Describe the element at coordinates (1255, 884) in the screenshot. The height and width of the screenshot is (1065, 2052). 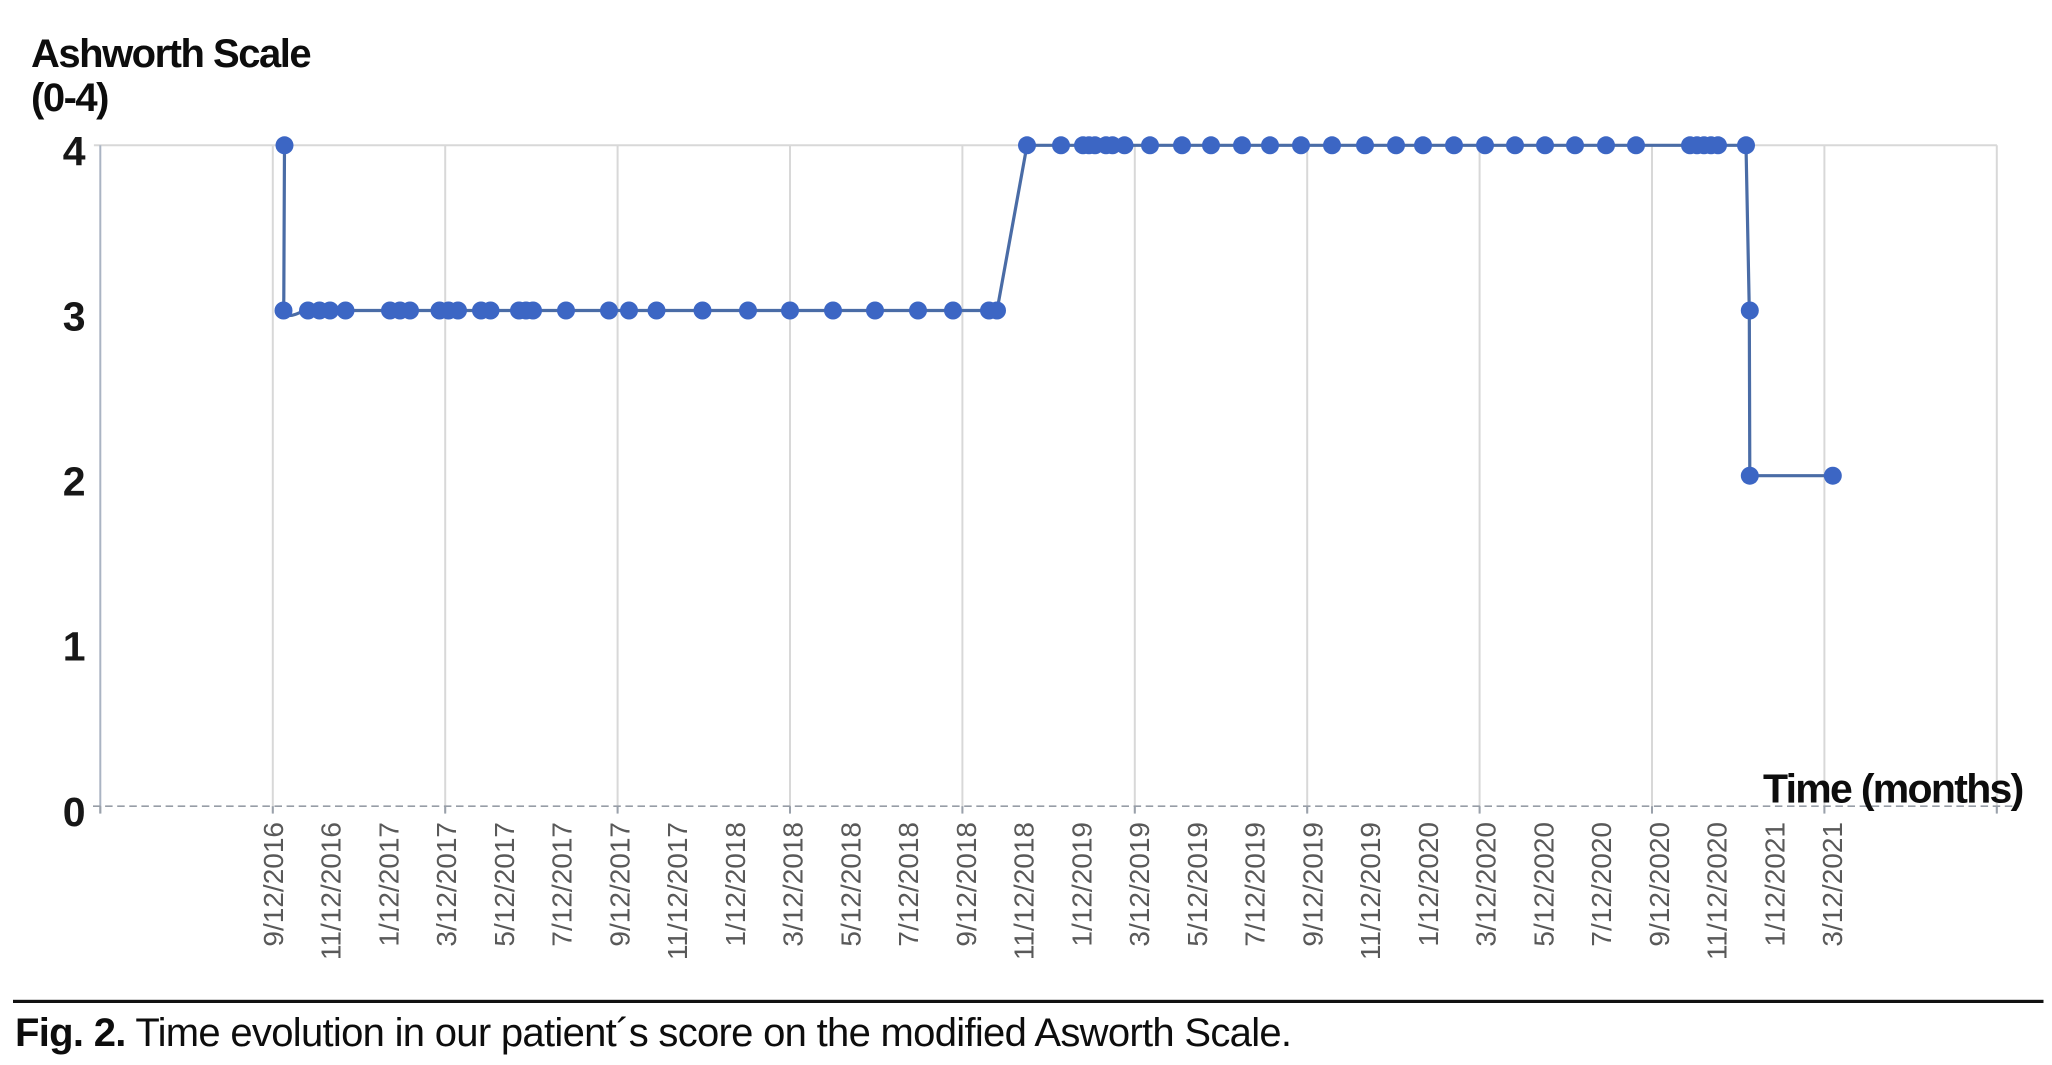
I see `svg-text: 7/12/2019` at that location.